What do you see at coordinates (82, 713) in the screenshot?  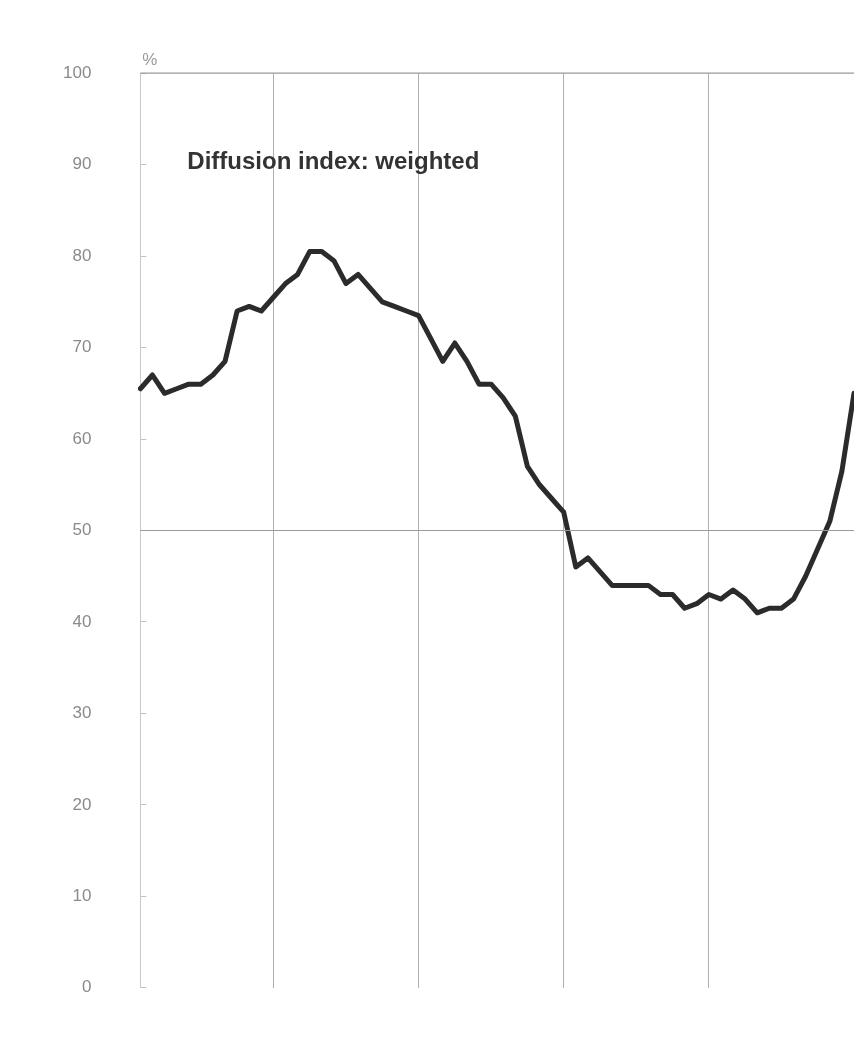 I see `y-tick-label: 30` at bounding box center [82, 713].